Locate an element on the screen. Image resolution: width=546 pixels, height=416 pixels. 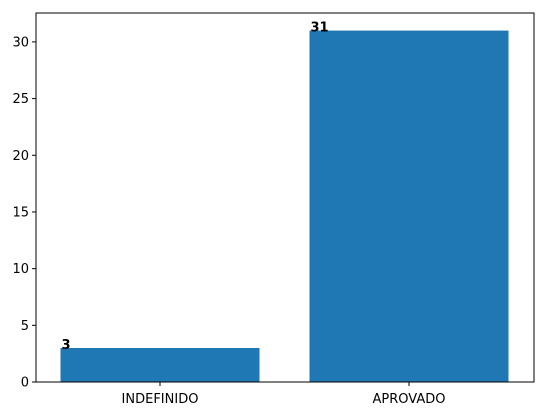
bar-value-label: 3 is located at coordinates (66, 345).